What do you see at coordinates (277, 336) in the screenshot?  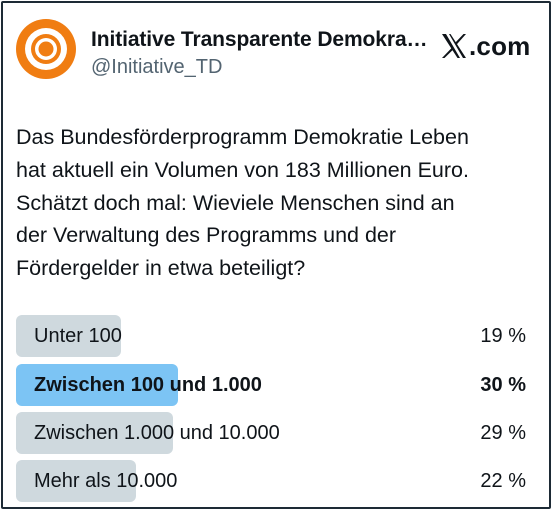 I see `poll-option: Unter 100 19 %` at bounding box center [277, 336].